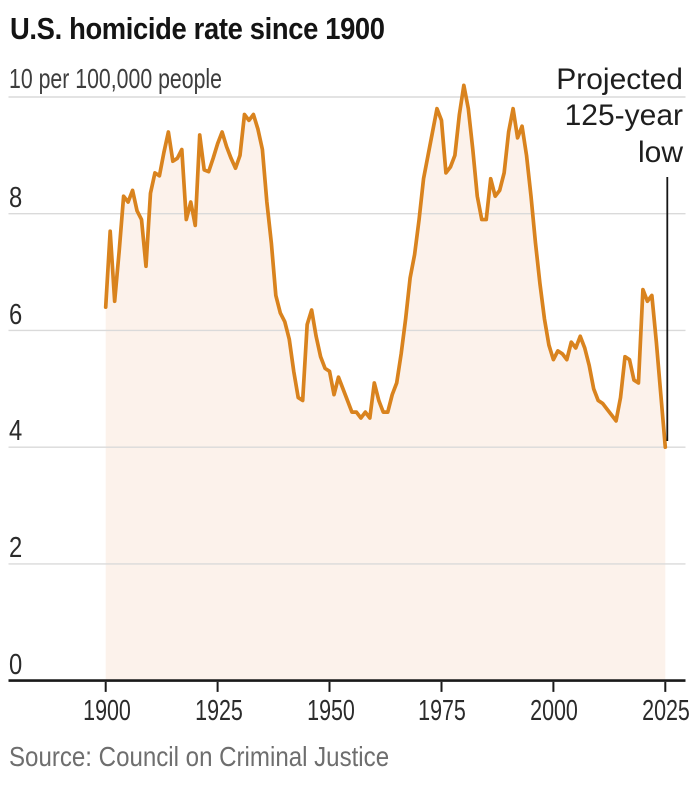 This screenshot has height=786, width=700. I want to click on y-axis-unit-label: 10 per 100,000 people, so click(115, 78).